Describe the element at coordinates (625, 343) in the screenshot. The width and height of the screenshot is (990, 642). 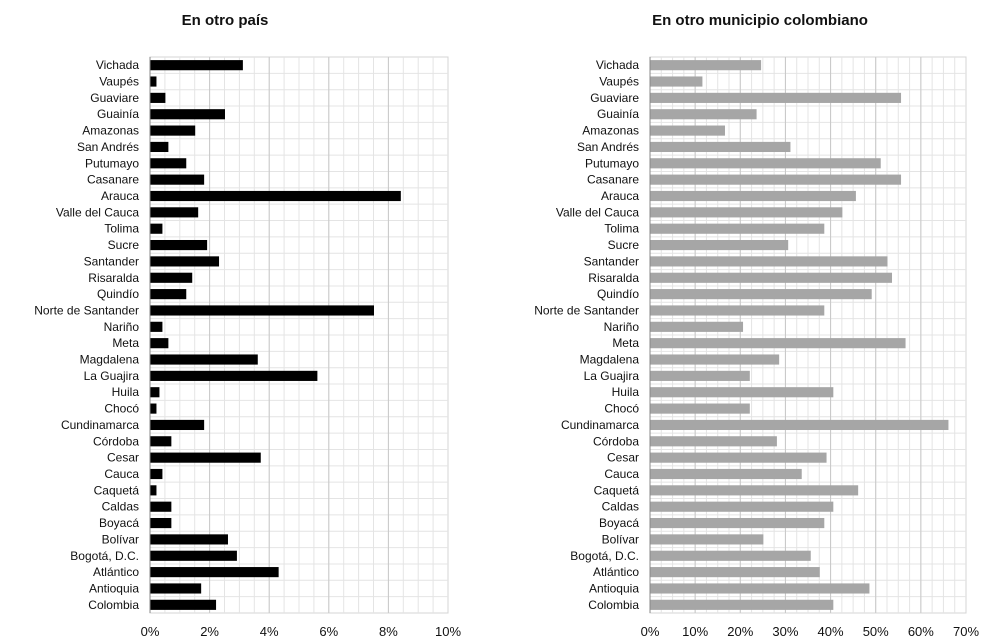
I see `right-category-label: Meta` at that location.